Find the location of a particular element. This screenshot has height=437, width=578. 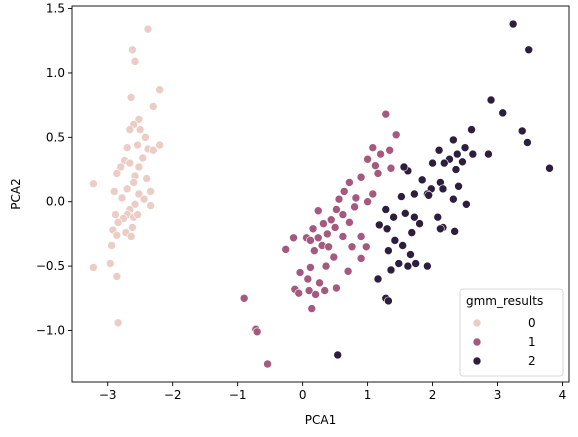

x-tick-label: 1 is located at coordinates (368, 395).